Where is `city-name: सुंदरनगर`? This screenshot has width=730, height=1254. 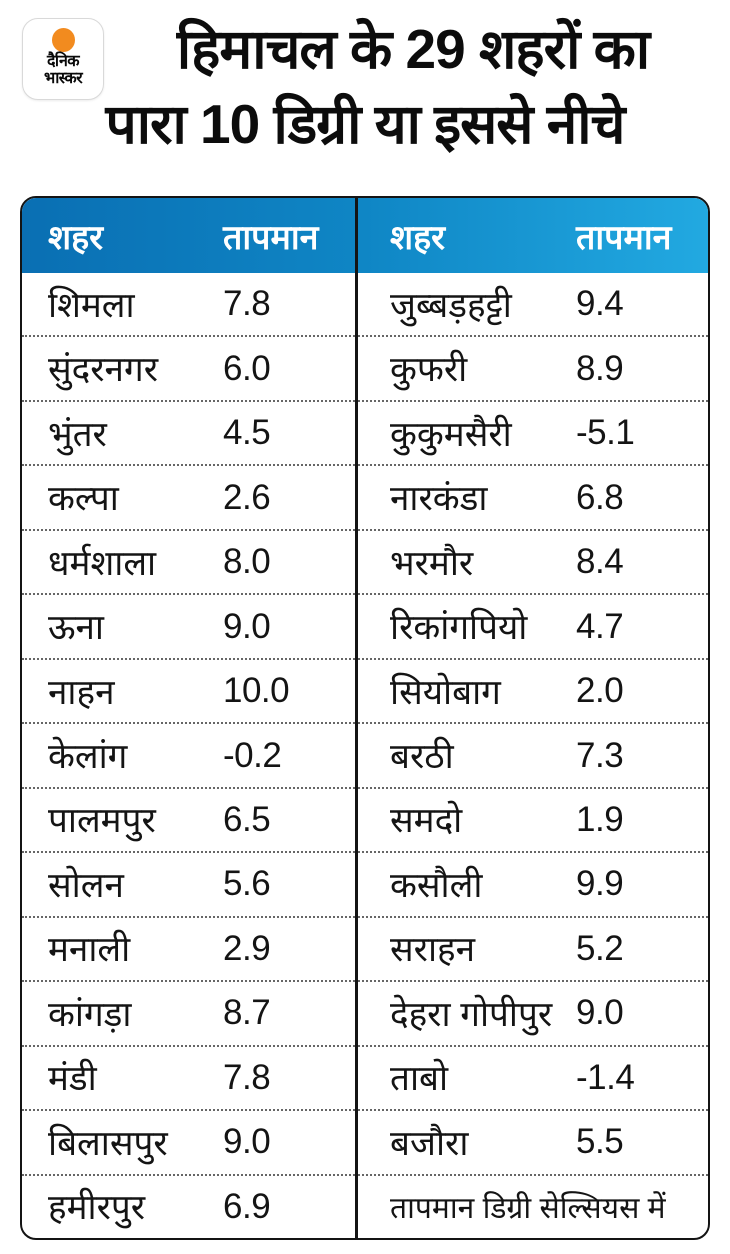 city-name: सुंदरनगर is located at coordinates (103, 370).